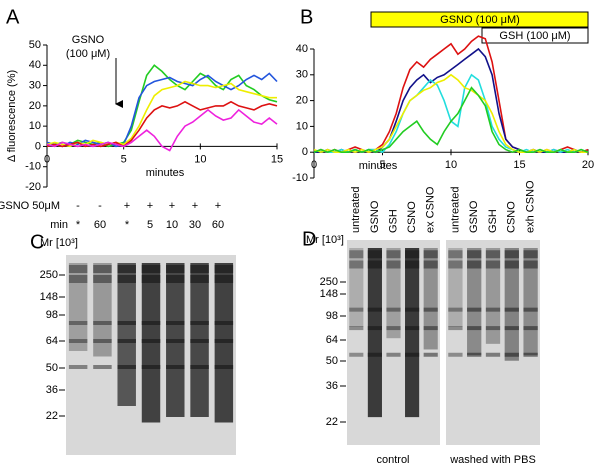  Describe the element at coordinates (78, 206) in the screenshot. I see `treatment-mark: -` at that location.